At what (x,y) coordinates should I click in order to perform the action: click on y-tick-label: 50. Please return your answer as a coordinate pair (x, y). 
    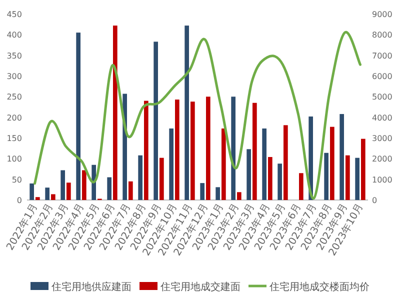
    Looking at the image, I should click on (17, 179).